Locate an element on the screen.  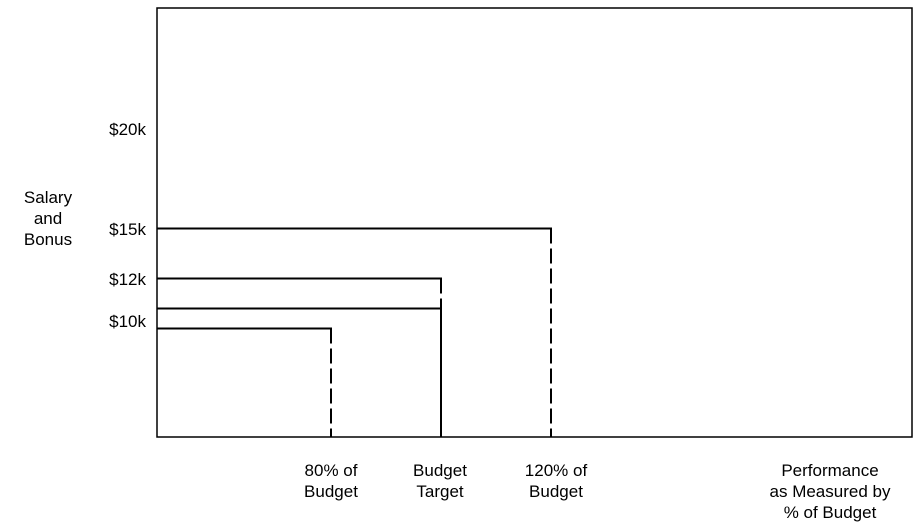
y-tick-label-12k: $12k is located at coordinates (127, 279).